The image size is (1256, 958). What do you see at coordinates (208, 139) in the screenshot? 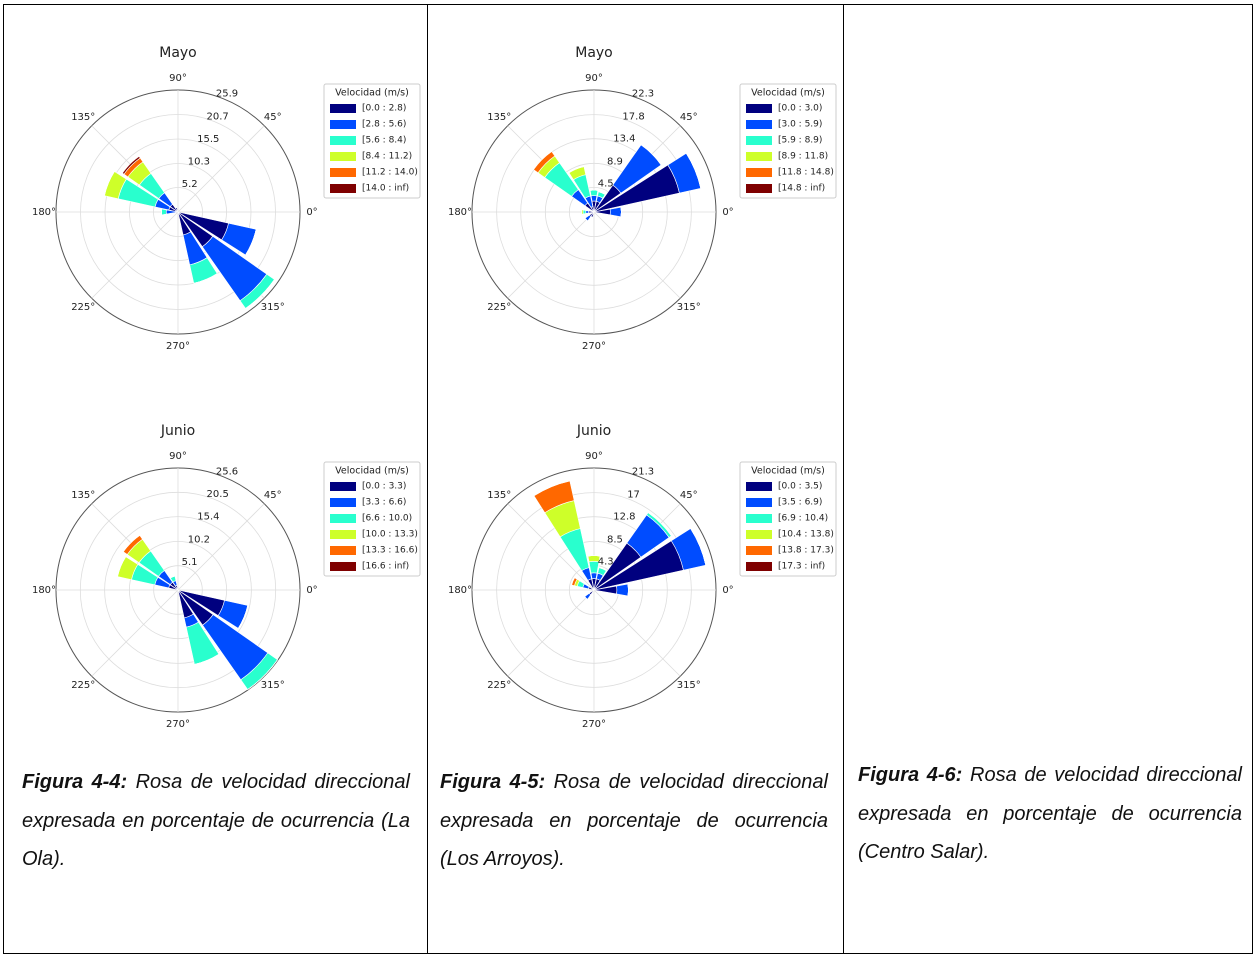
I see `radial-tick-label: 15.5` at bounding box center [208, 139].